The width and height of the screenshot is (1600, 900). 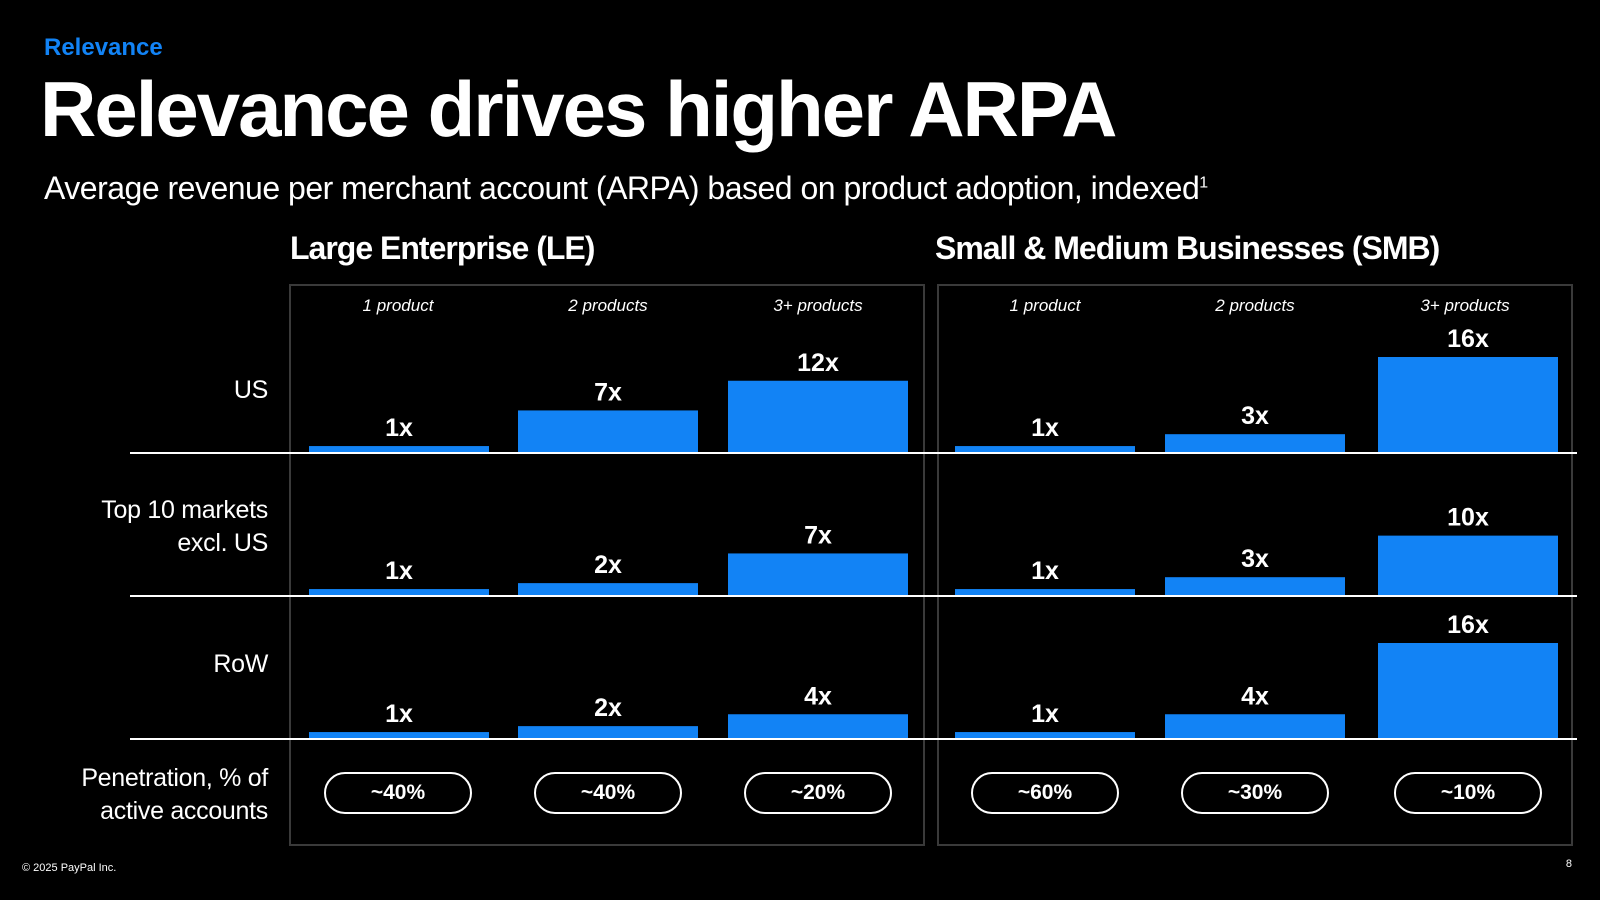 I want to click on bar-label-smb-row2-col2: 3x, so click(x=1255, y=559).